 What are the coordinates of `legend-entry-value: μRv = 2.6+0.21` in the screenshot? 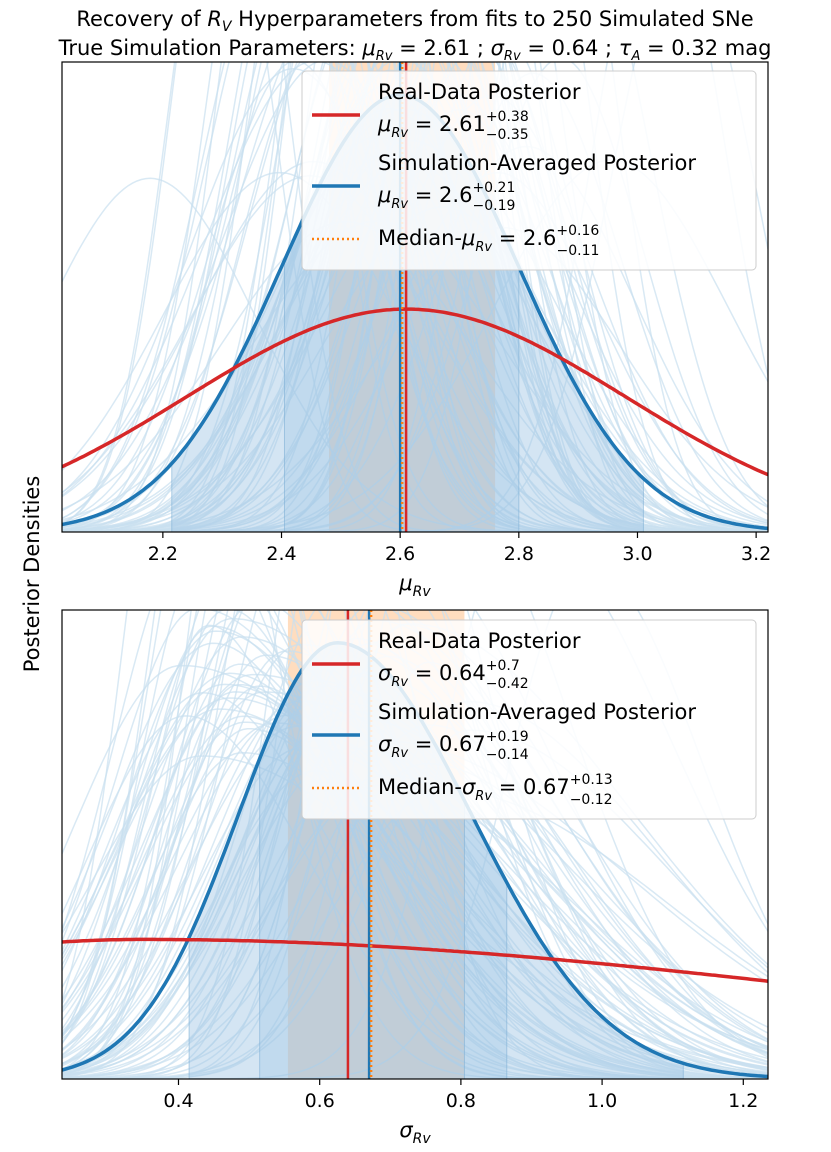 It's located at (446, 196).